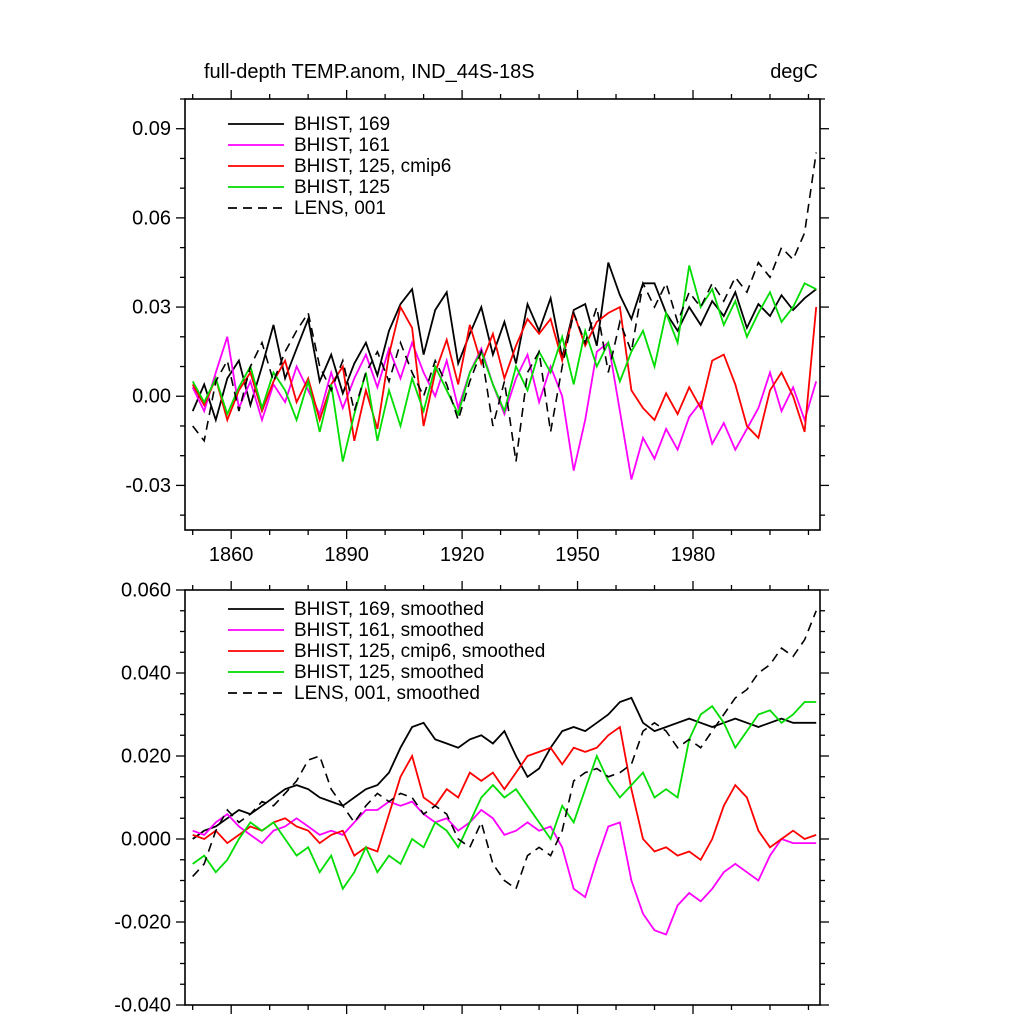 The image size is (1024, 1024). What do you see at coordinates (151, 308) in the screenshot?
I see `y-tick-label: 0.03` at bounding box center [151, 308].